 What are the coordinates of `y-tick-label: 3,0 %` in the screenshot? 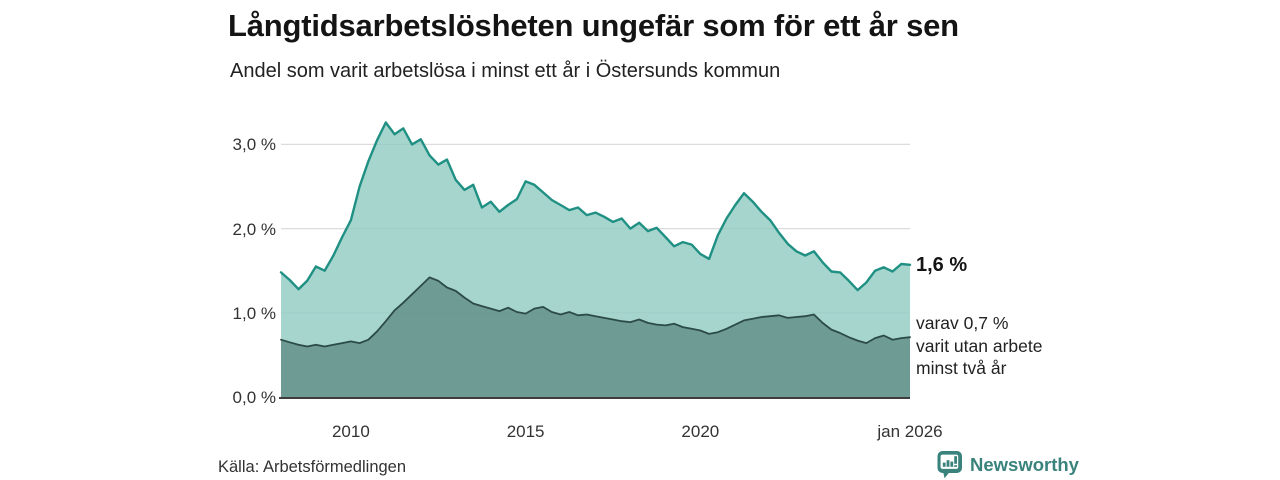 It's located at (254, 145).